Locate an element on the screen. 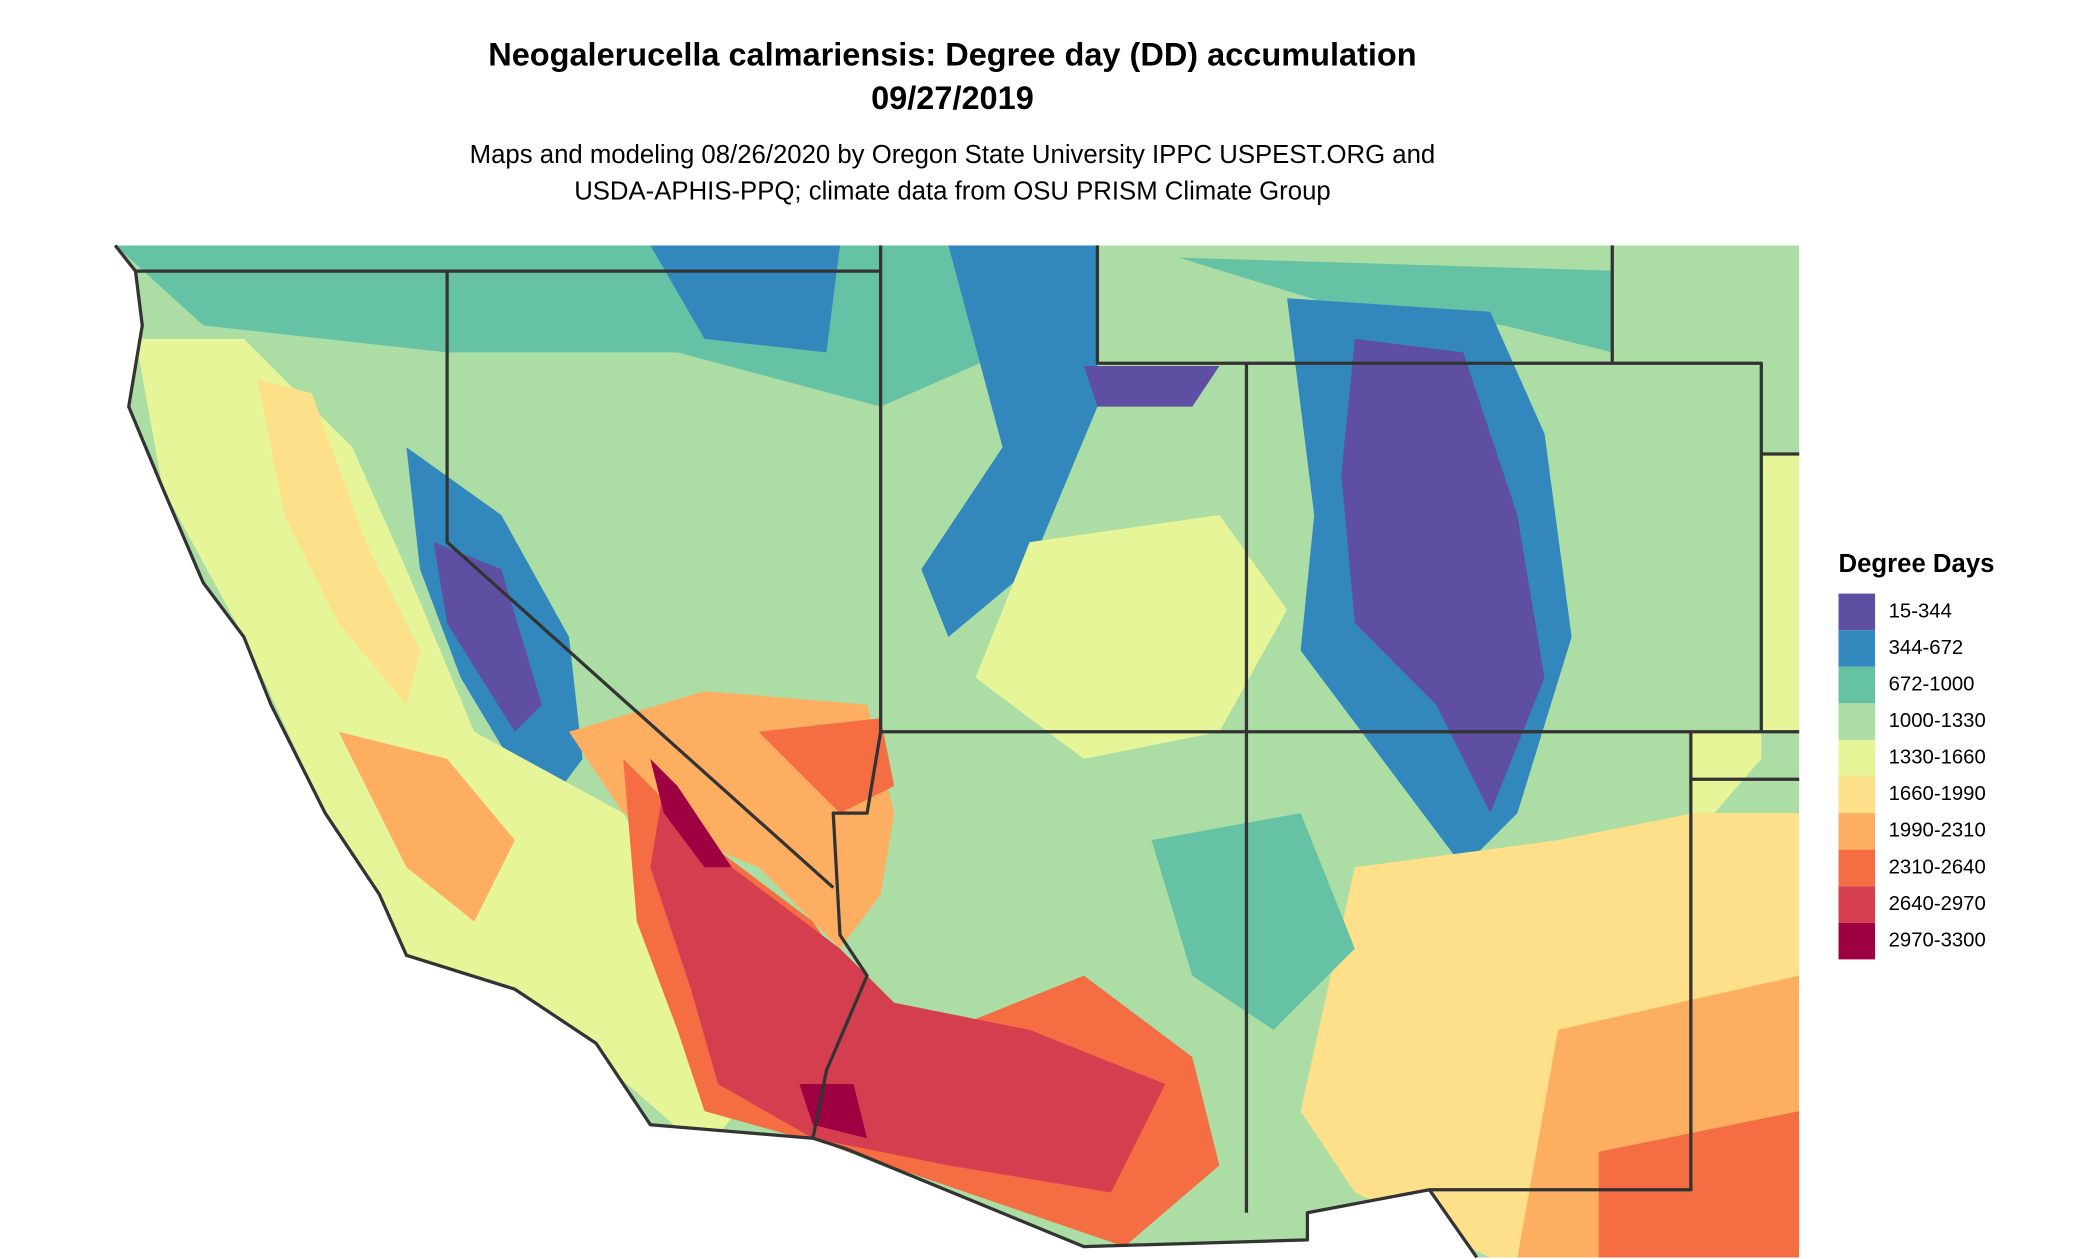 This screenshot has width=2100, height=1259. legend-label: 15-344 is located at coordinates (1920, 611).